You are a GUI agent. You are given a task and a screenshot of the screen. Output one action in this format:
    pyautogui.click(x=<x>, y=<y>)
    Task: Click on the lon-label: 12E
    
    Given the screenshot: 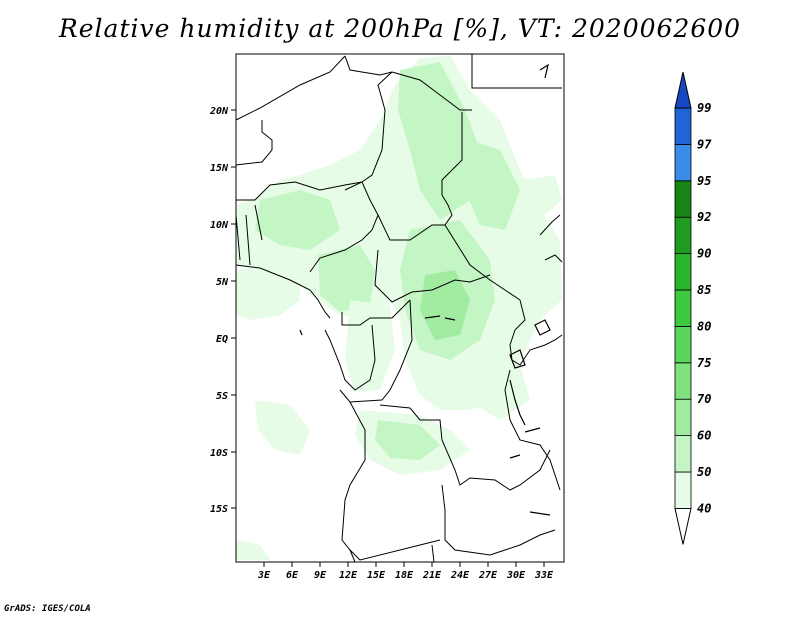 What is the action you would take?
    pyautogui.click(x=348, y=575)
    